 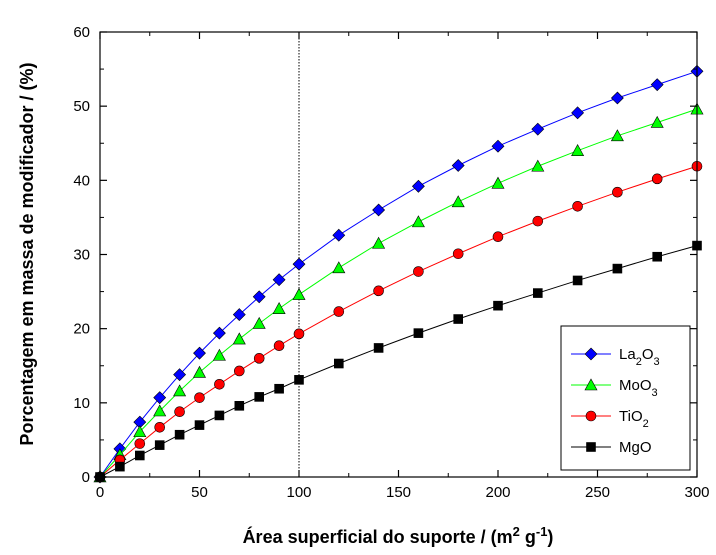 I want to click on legend-label: MoO3, so click(x=638, y=388).